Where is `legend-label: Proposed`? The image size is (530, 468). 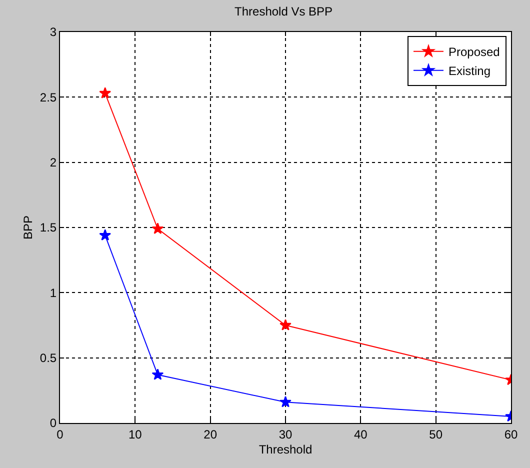 legend-label: Proposed is located at coordinates (474, 52).